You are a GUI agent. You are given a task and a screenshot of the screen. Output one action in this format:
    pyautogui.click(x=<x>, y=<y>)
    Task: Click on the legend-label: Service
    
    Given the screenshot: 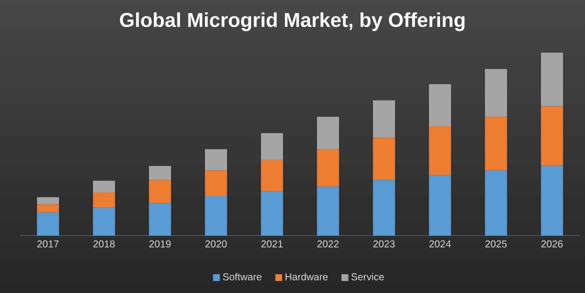 What is the action you would take?
    pyautogui.click(x=367, y=276)
    